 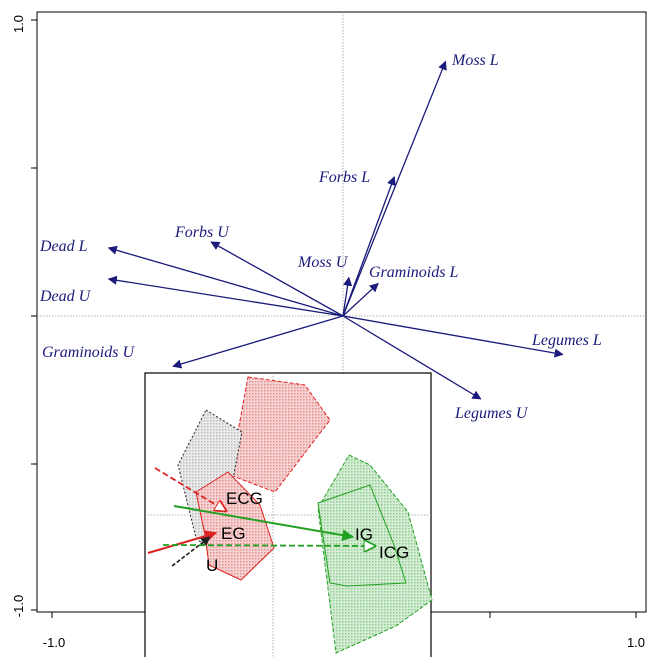 What do you see at coordinates (191, 551) in the screenshot?
I see `arrow-u` at bounding box center [191, 551].